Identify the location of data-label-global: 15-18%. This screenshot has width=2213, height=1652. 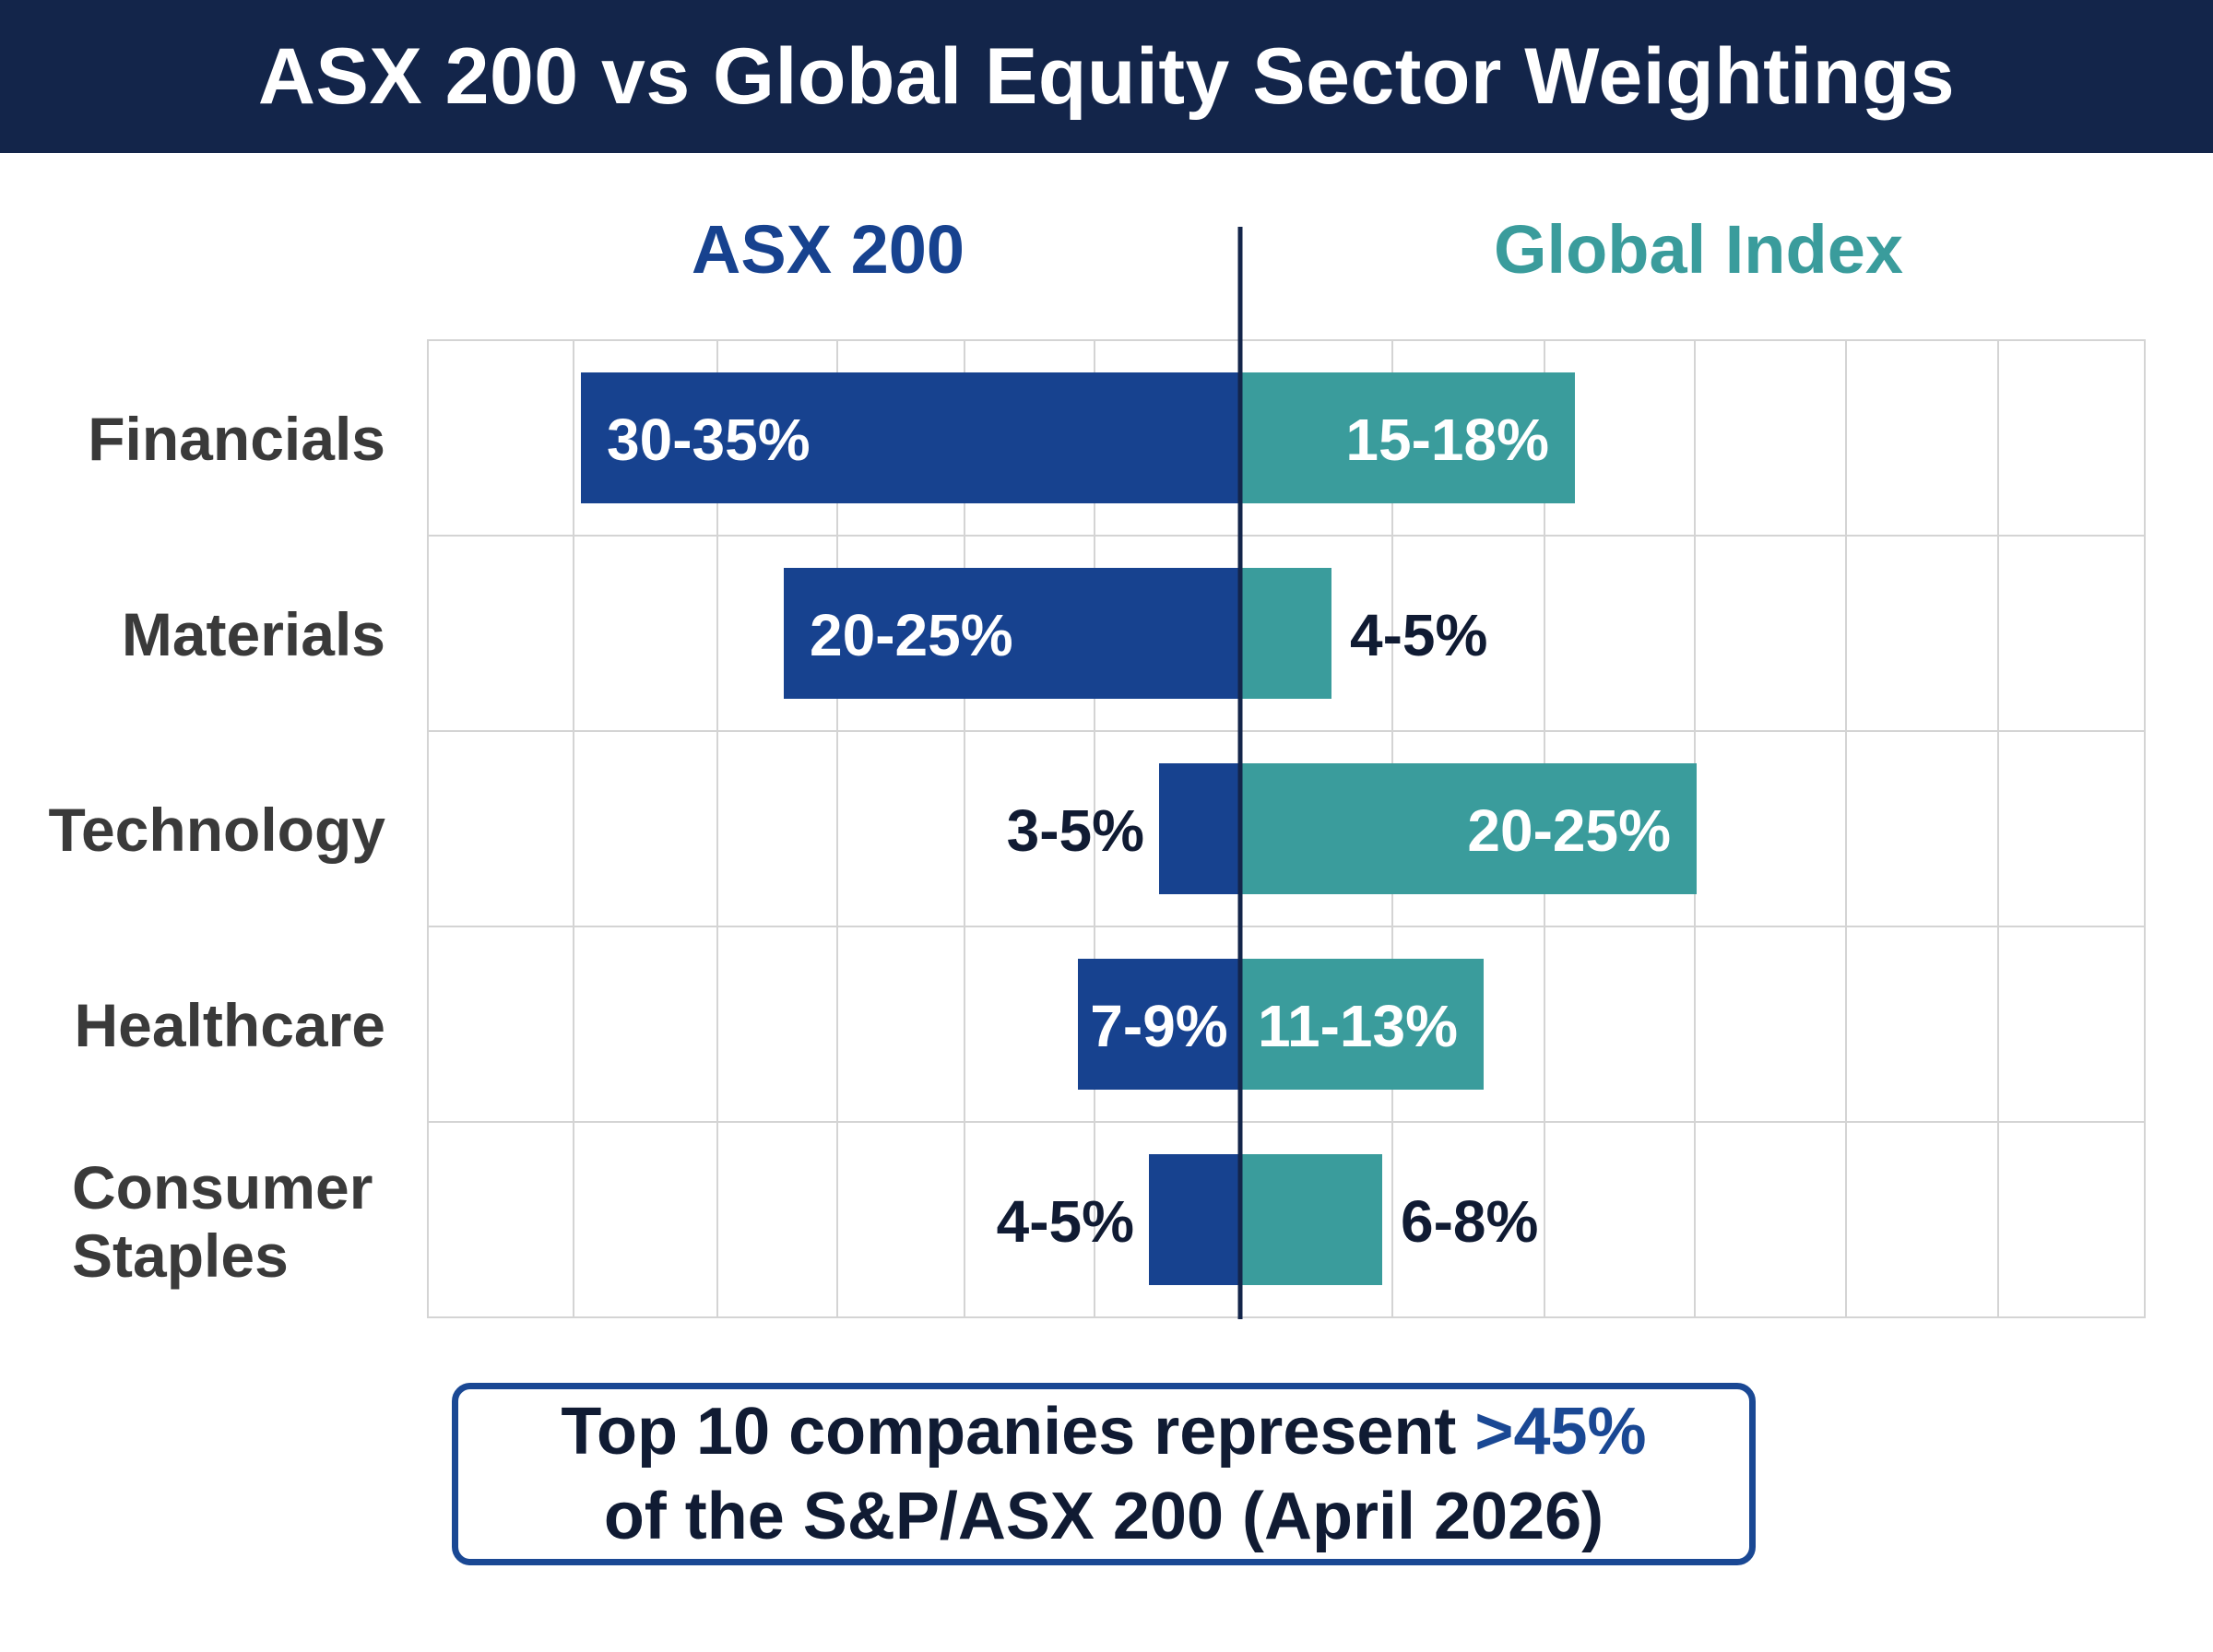
(1447, 440).